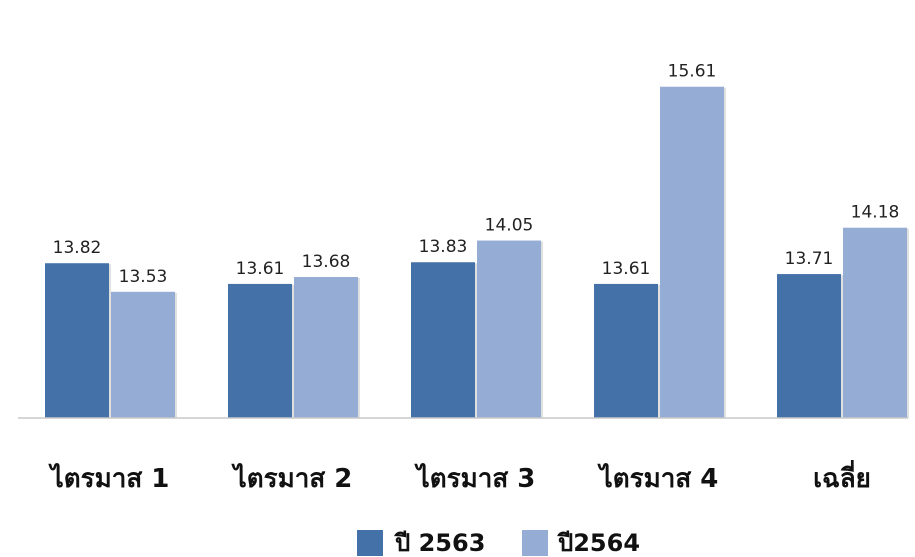 This screenshot has height=557, width=915. I want to click on category-labels-layer: ไตรมาส 1 ไตรมาส 2 ไตรมาส 3 ไตรมาส 4 เฉลี่ย, so click(459, 476).